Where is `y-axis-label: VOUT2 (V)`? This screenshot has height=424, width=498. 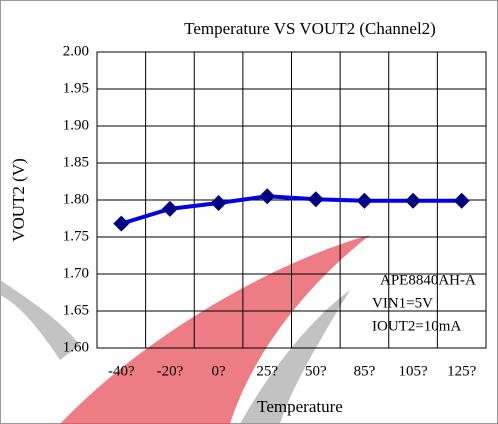
y-axis-label: VOUT2 (V) is located at coordinates (18, 200).